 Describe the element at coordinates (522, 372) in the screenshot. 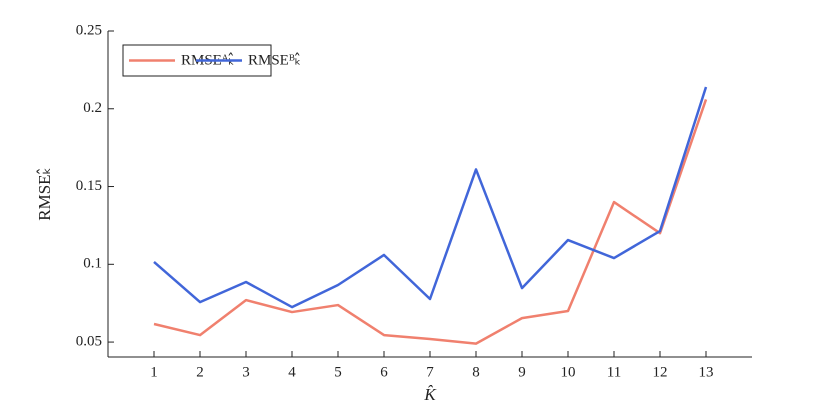

I see `x-tick-label: 9` at that location.